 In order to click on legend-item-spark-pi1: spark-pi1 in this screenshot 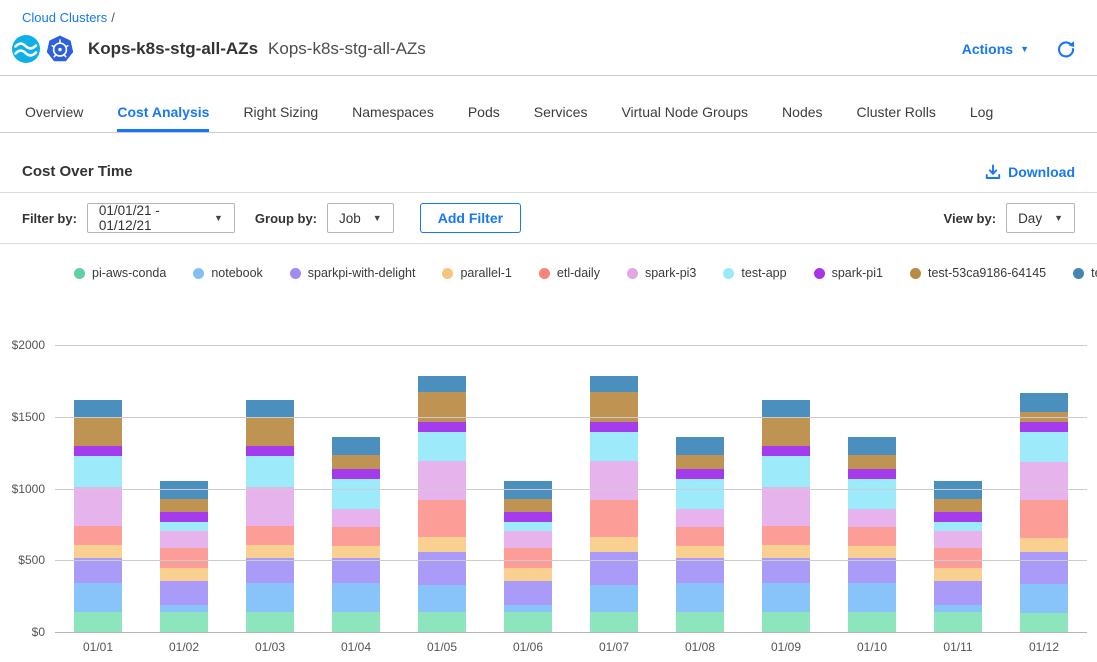, I will do `click(848, 273)`.